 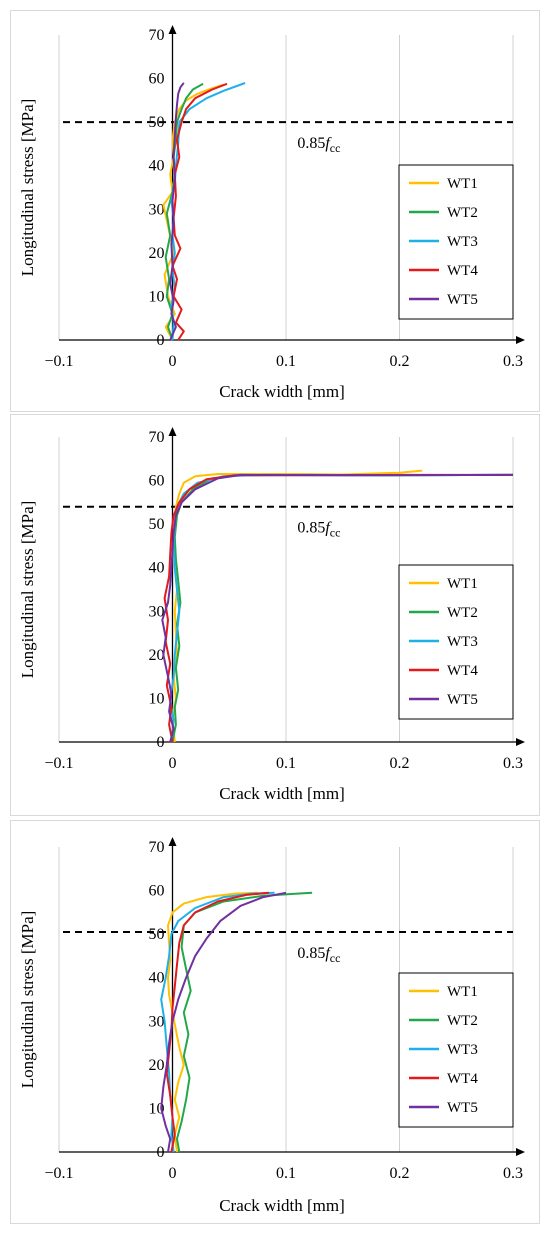 I want to click on series-line-wt2, so click(x=244, y=1022).